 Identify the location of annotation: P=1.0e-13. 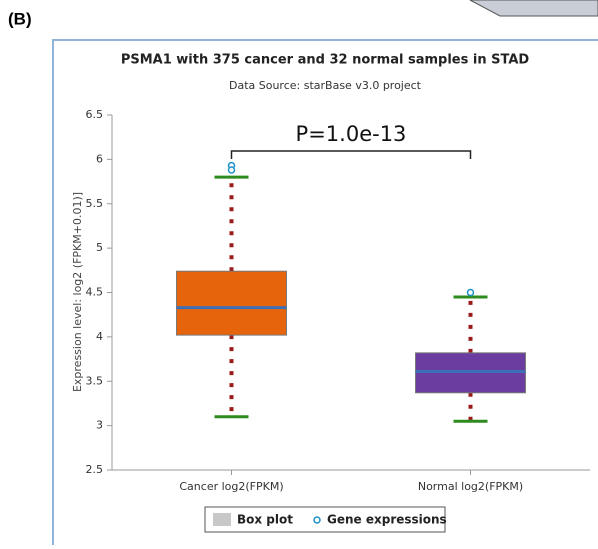
(351, 134).